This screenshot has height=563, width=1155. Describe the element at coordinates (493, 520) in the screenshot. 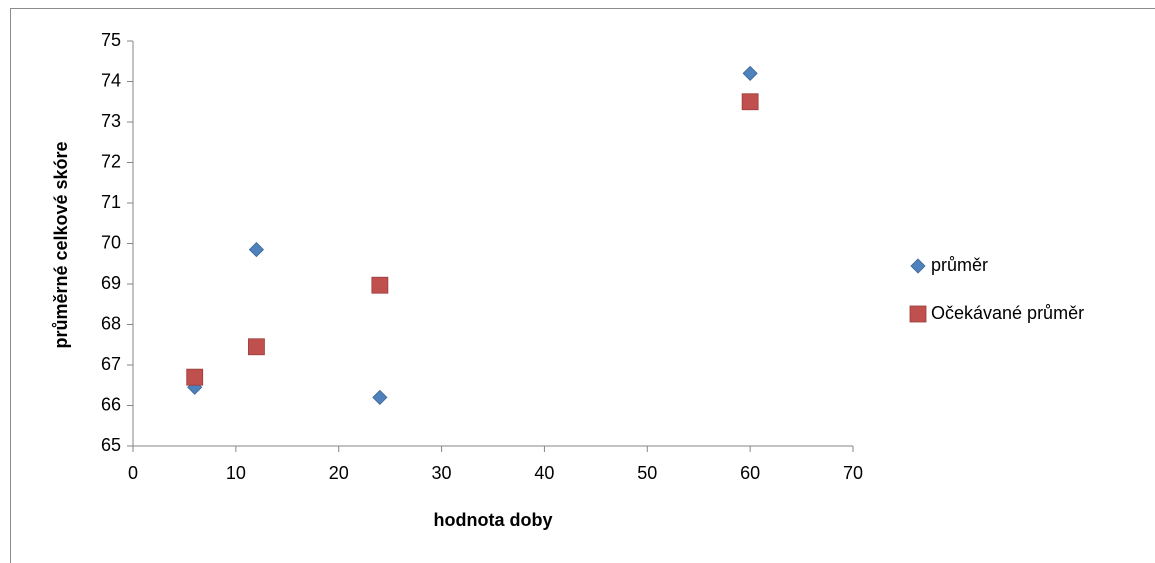

I see `x-axis-title: hodnota doby` at that location.